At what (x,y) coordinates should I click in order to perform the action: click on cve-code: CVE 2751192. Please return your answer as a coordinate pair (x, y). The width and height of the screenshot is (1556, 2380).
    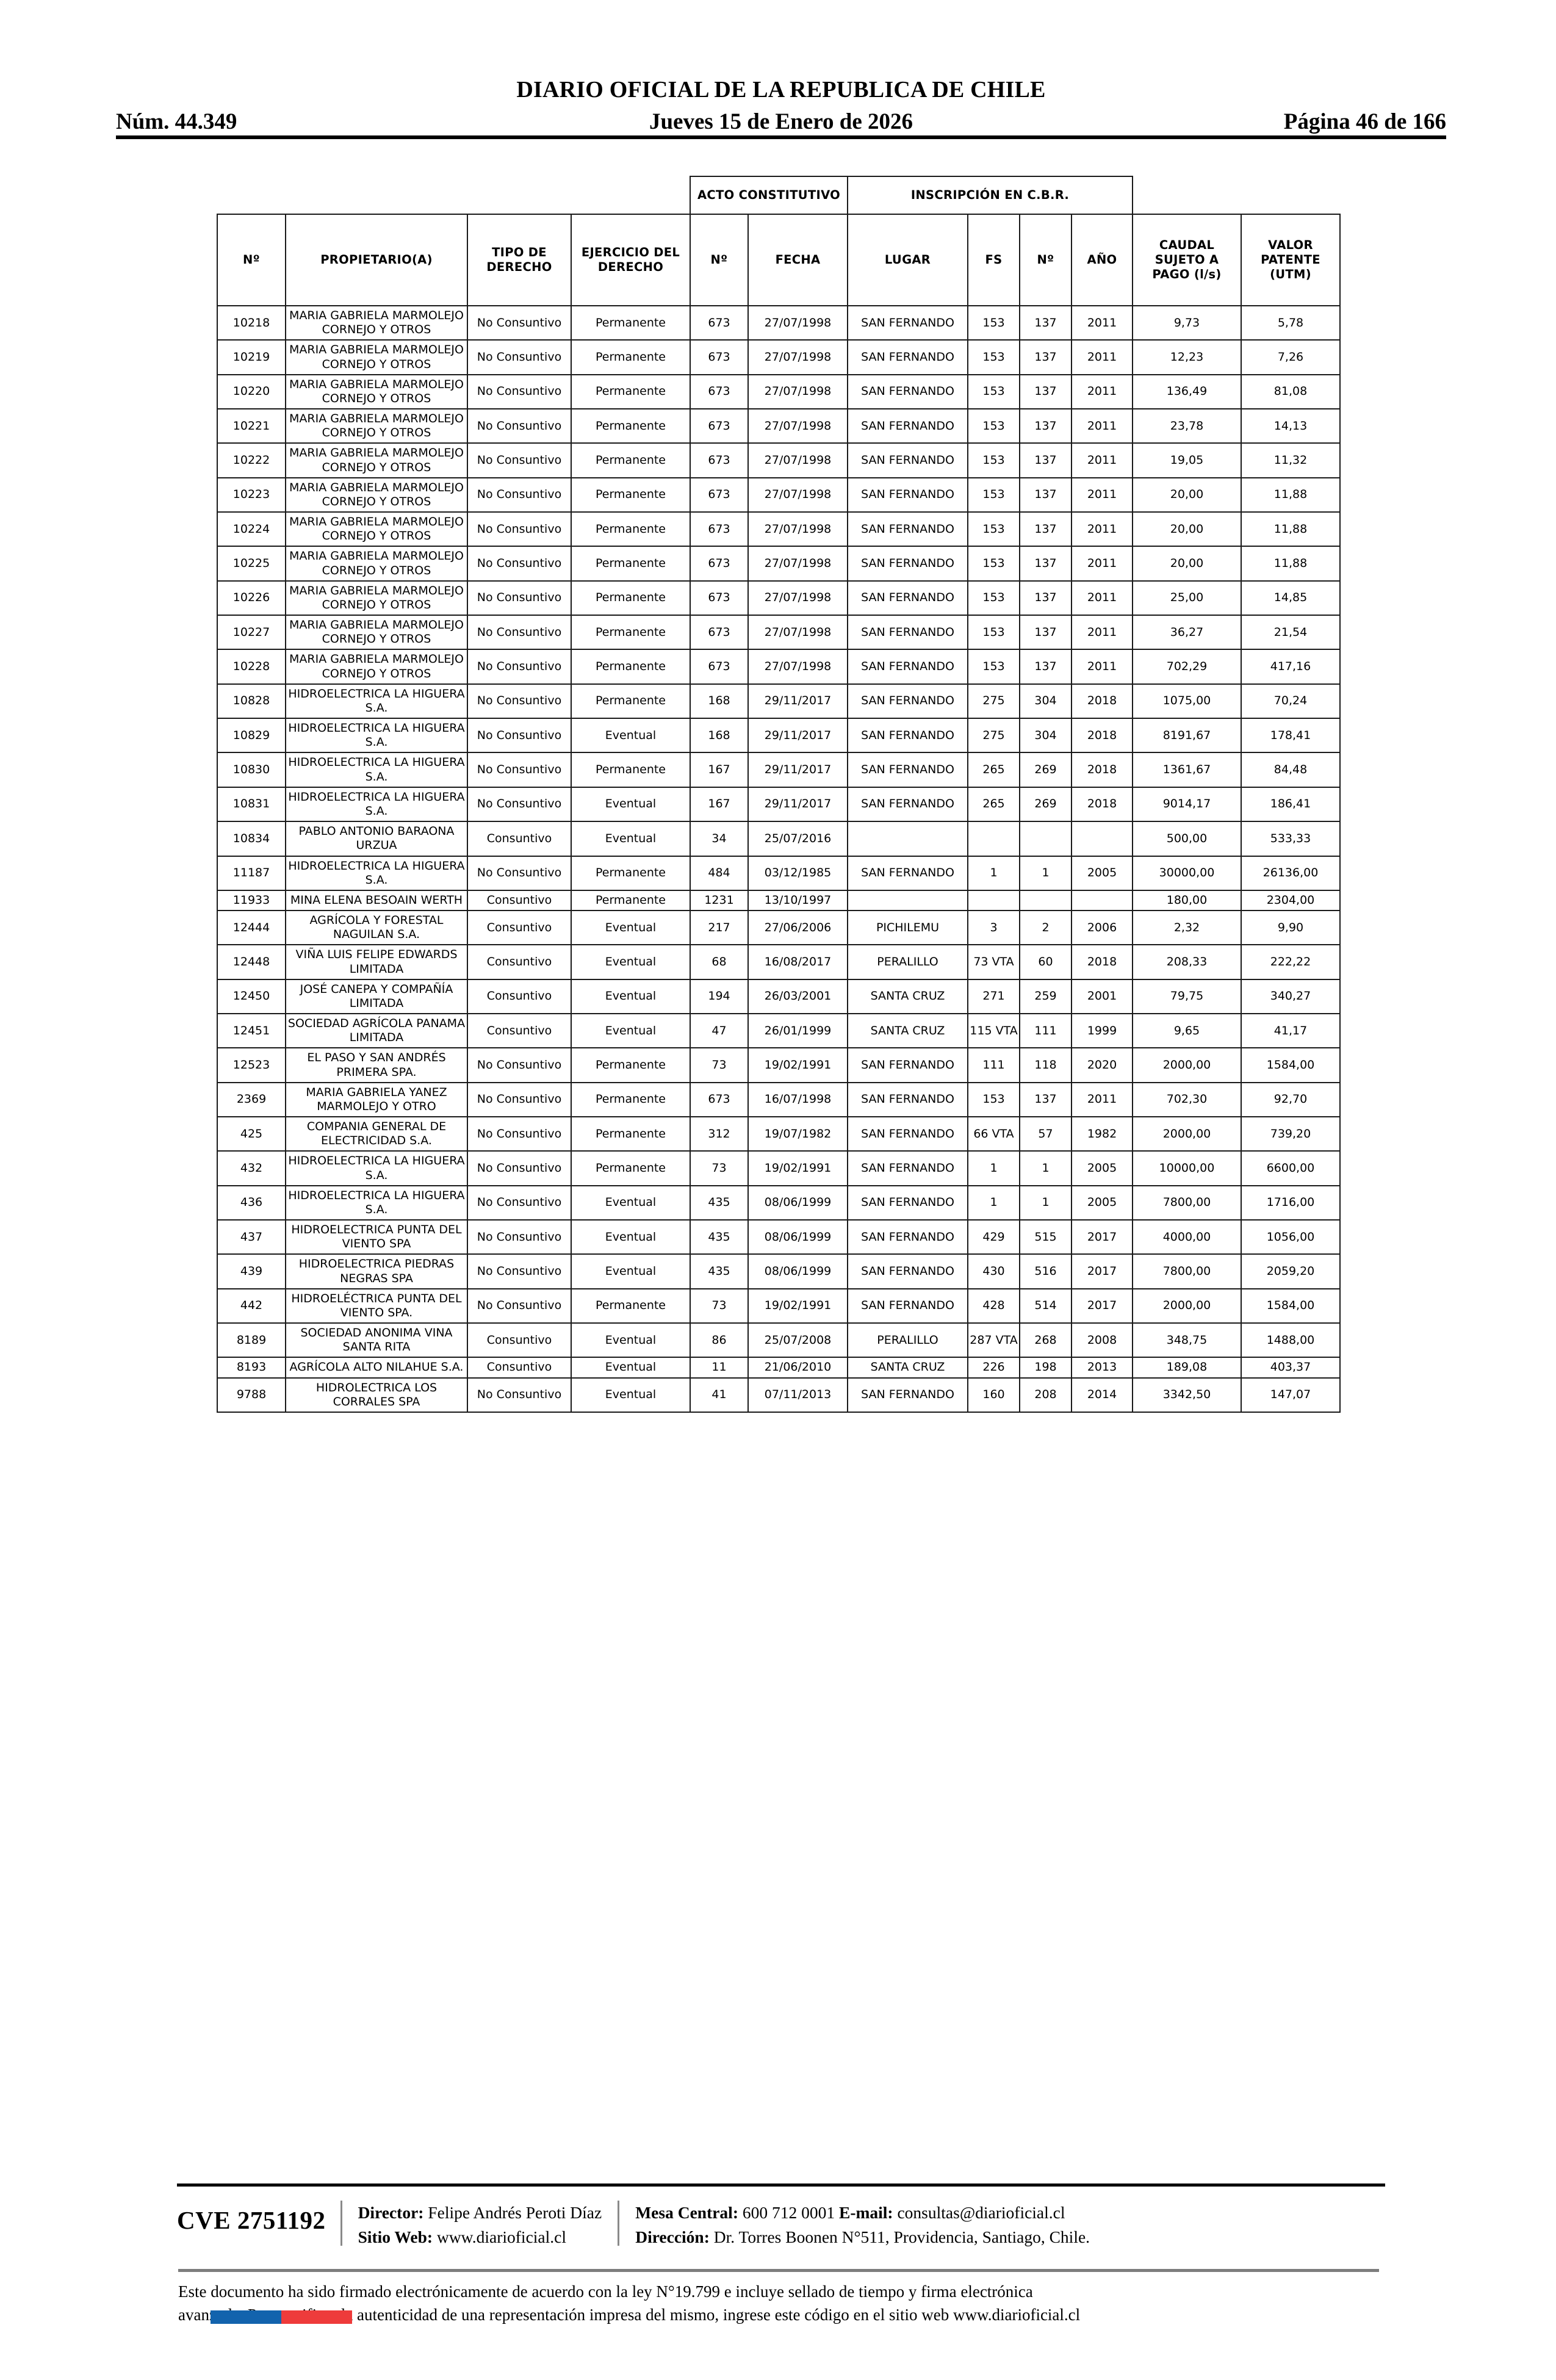
    Looking at the image, I should click on (252, 2220).